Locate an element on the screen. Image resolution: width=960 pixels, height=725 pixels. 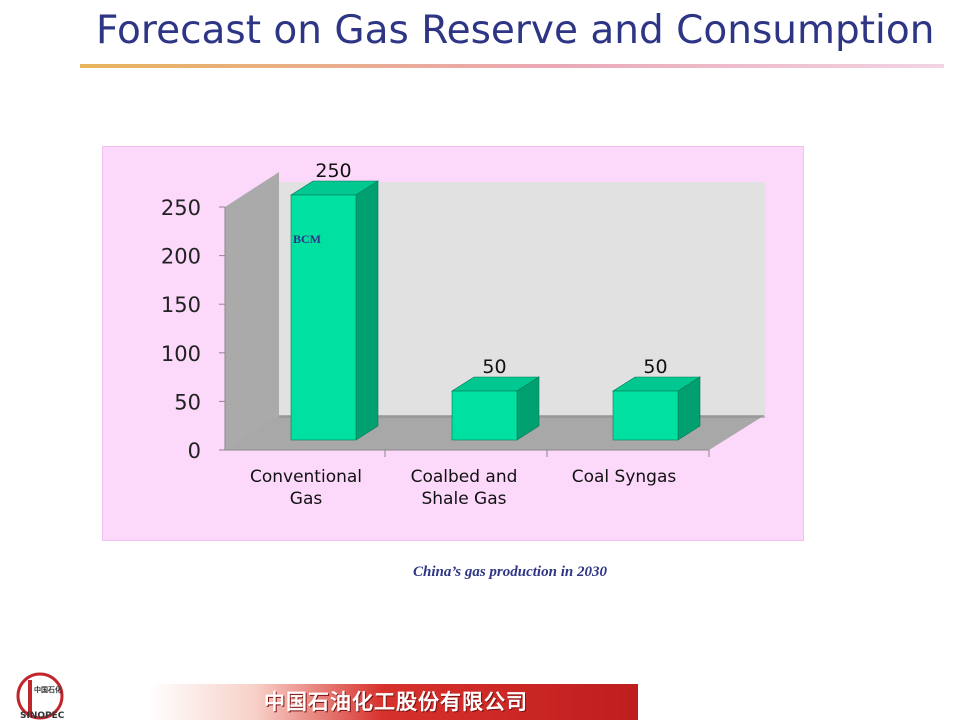
y-tick-label: 150 is located at coordinates (181, 305).